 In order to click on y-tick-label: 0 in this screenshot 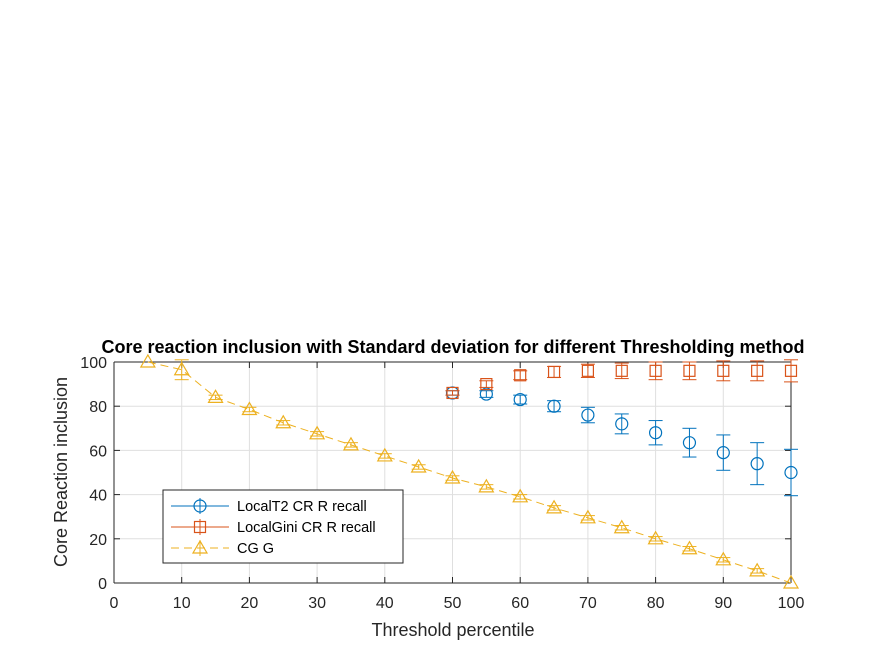, I will do `click(102, 584)`.